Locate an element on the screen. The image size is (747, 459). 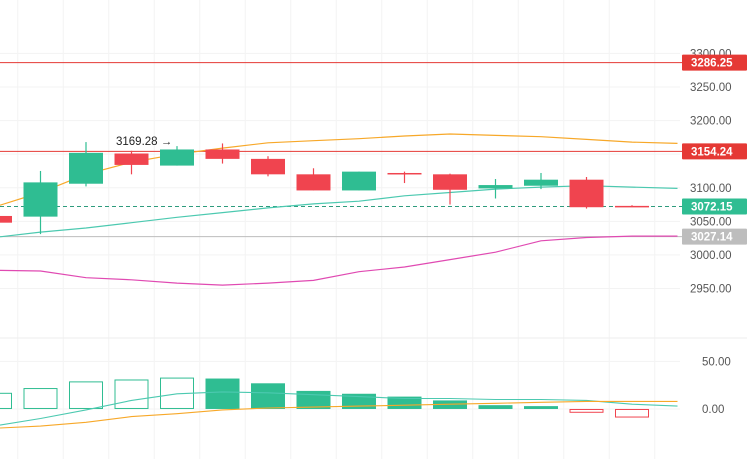
price-tick-label: 2950.00 is located at coordinates (711, 289).